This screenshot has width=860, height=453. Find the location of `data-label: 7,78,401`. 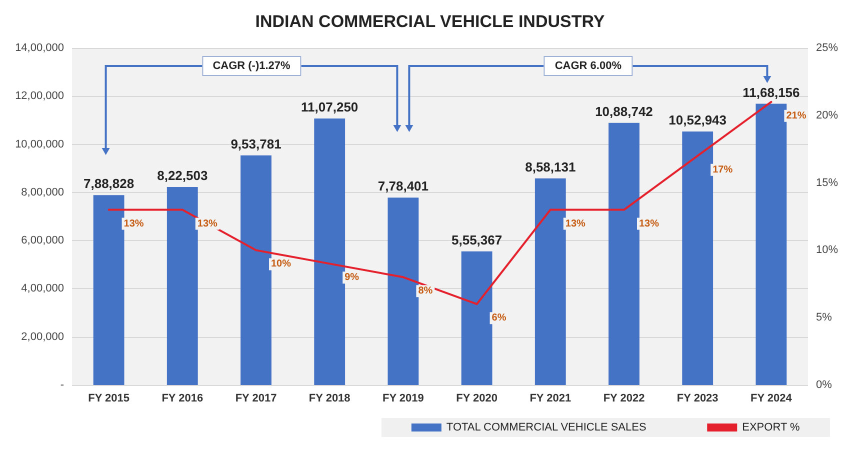

data-label: 7,78,401 is located at coordinates (403, 186).